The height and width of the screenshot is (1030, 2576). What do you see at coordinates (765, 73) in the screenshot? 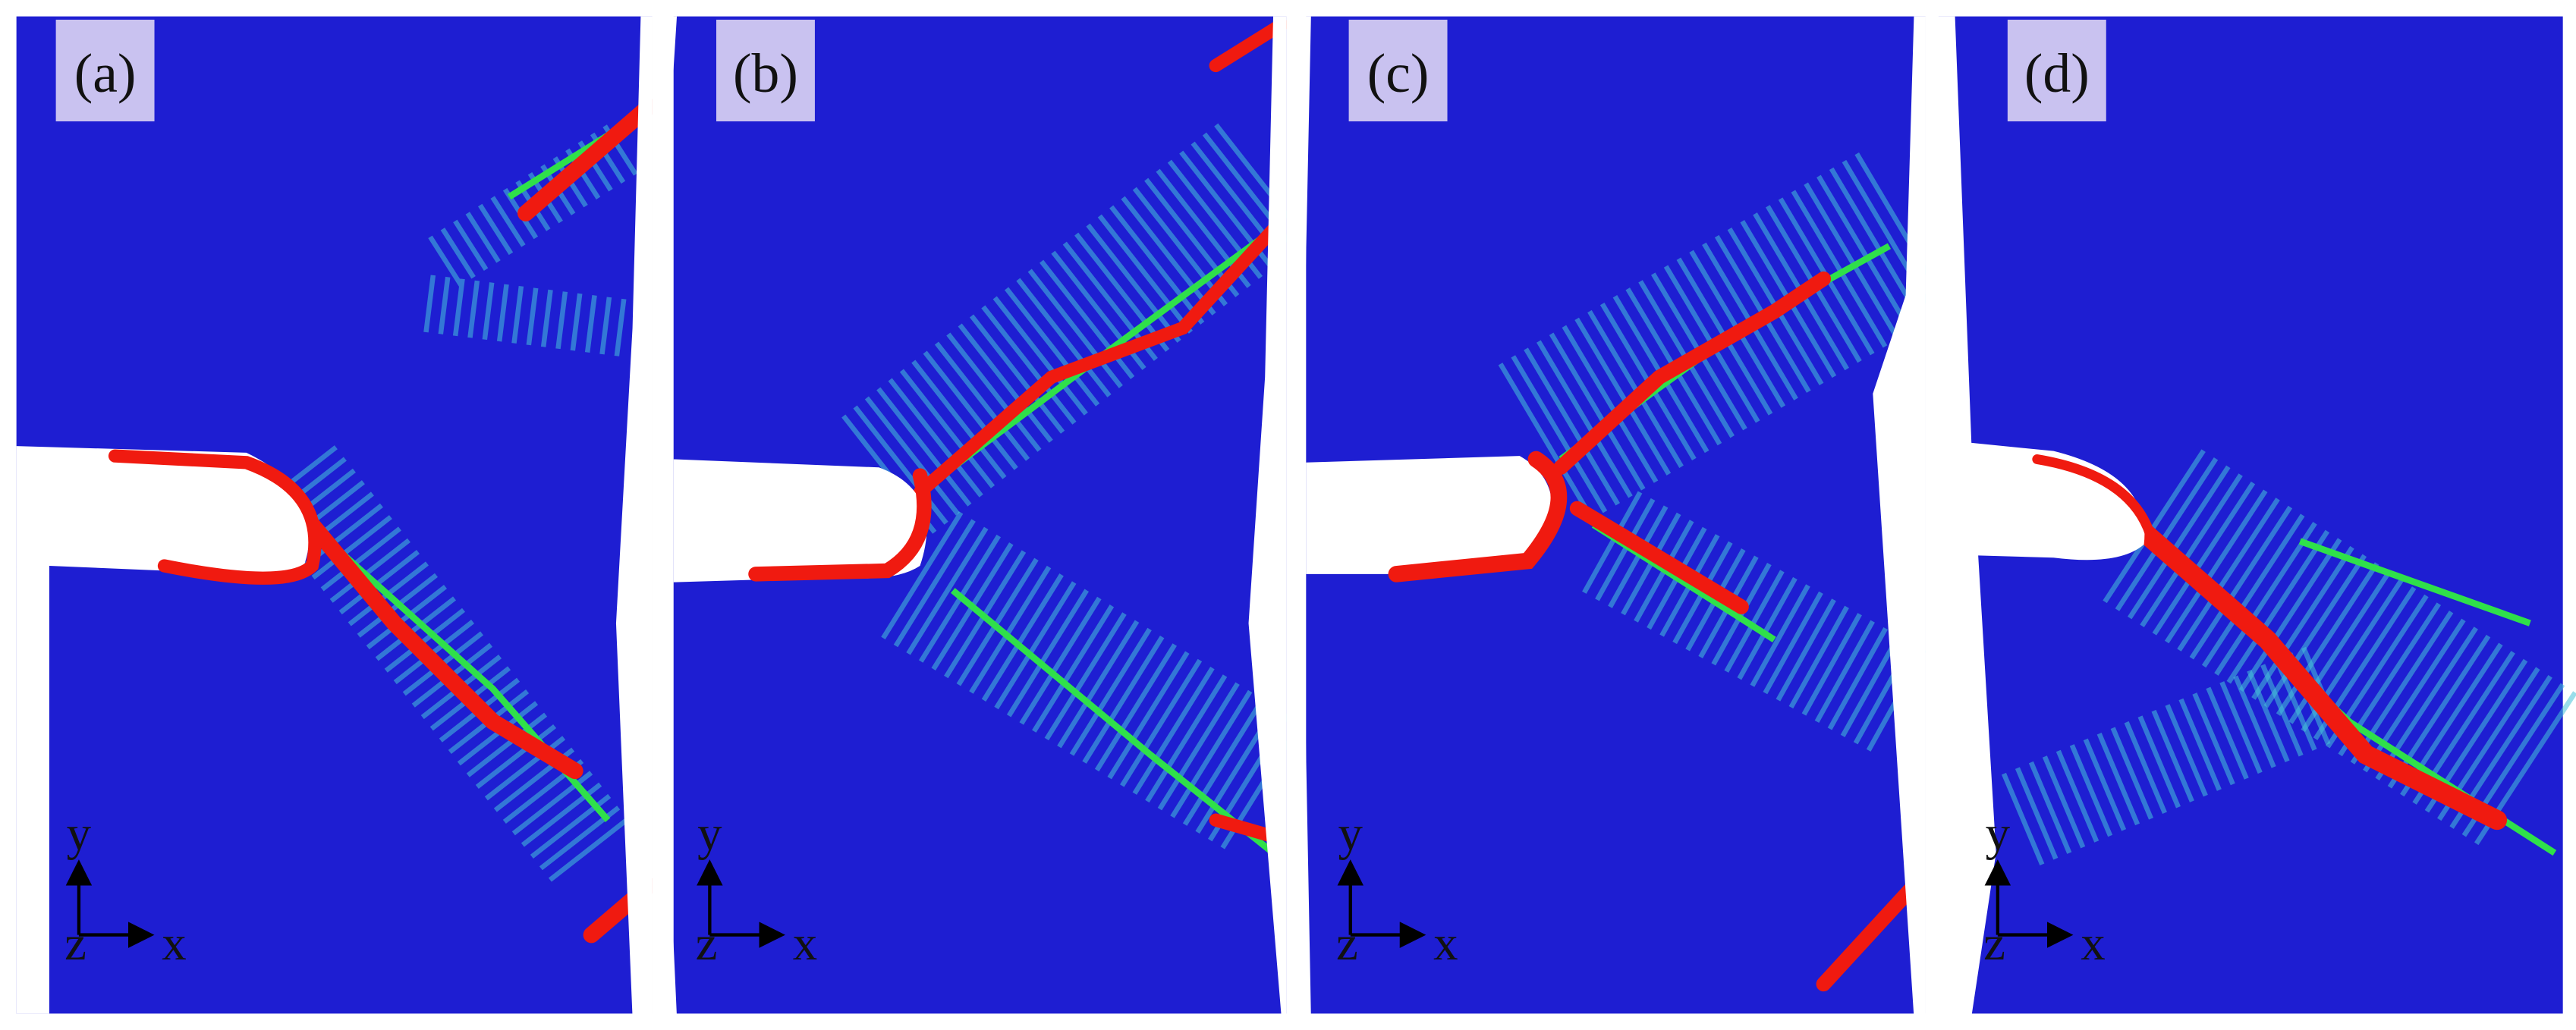
I see `panel-label: (b)` at bounding box center [765, 73].